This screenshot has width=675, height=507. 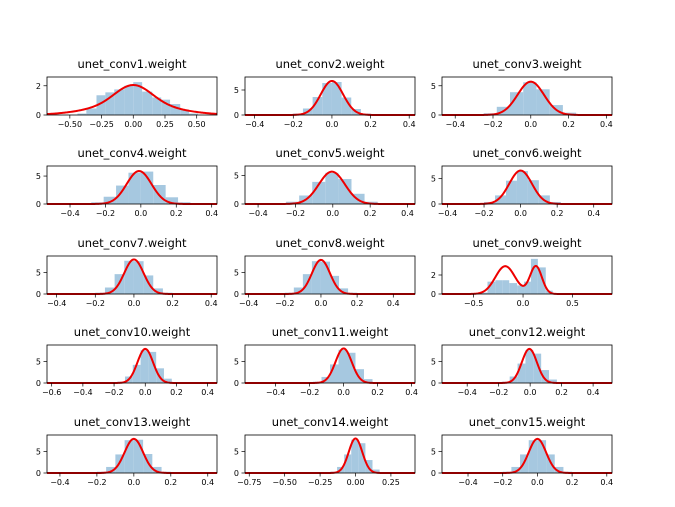 What do you see at coordinates (51, 392) in the screenshot?
I see `x-tick-label: −0.6` at bounding box center [51, 392].